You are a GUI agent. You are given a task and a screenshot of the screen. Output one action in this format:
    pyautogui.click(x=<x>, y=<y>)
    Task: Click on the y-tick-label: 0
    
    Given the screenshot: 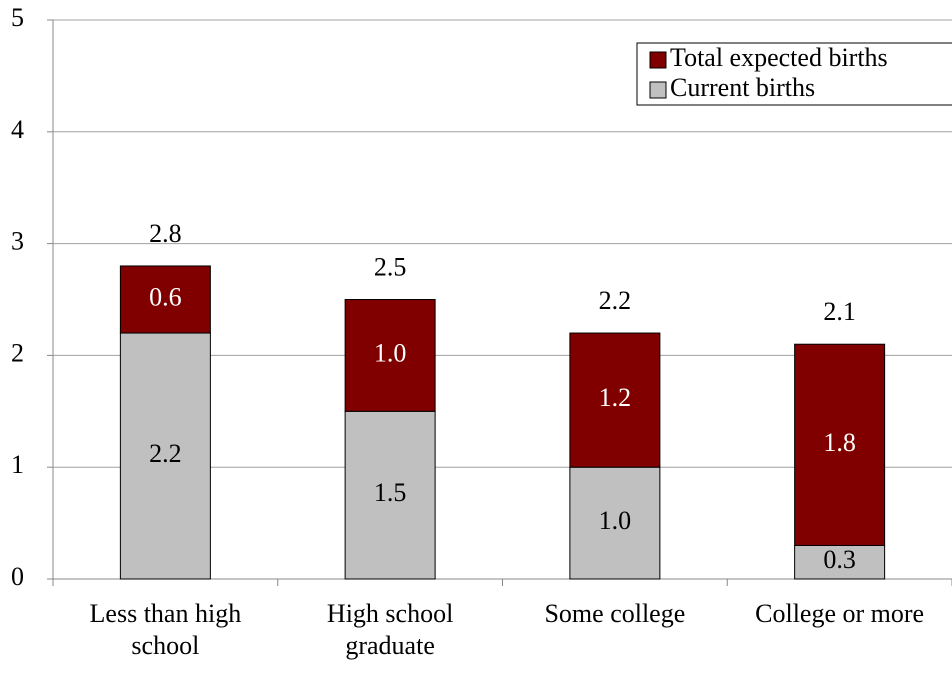 What is the action you would take?
    pyautogui.click(x=17, y=576)
    